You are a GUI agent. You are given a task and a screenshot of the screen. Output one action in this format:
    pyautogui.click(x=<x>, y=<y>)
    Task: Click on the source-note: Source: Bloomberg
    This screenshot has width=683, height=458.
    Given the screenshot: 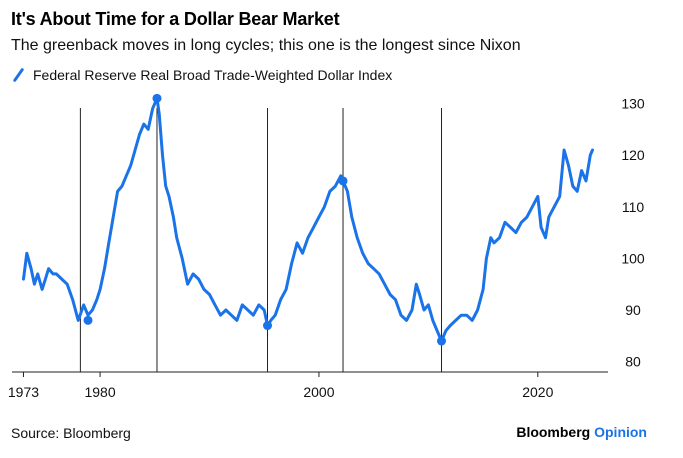 What is the action you would take?
    pyautogui.click(x=71, y=433)
    